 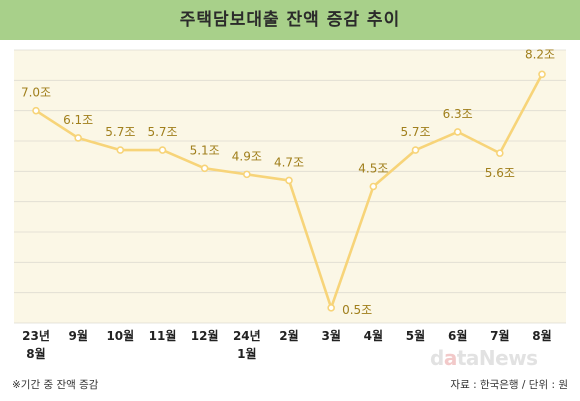 What do you see at coordinates (415, 335) in the screenshot?
I see `x-tick-label: 5월` at bounding box center [415, 335].